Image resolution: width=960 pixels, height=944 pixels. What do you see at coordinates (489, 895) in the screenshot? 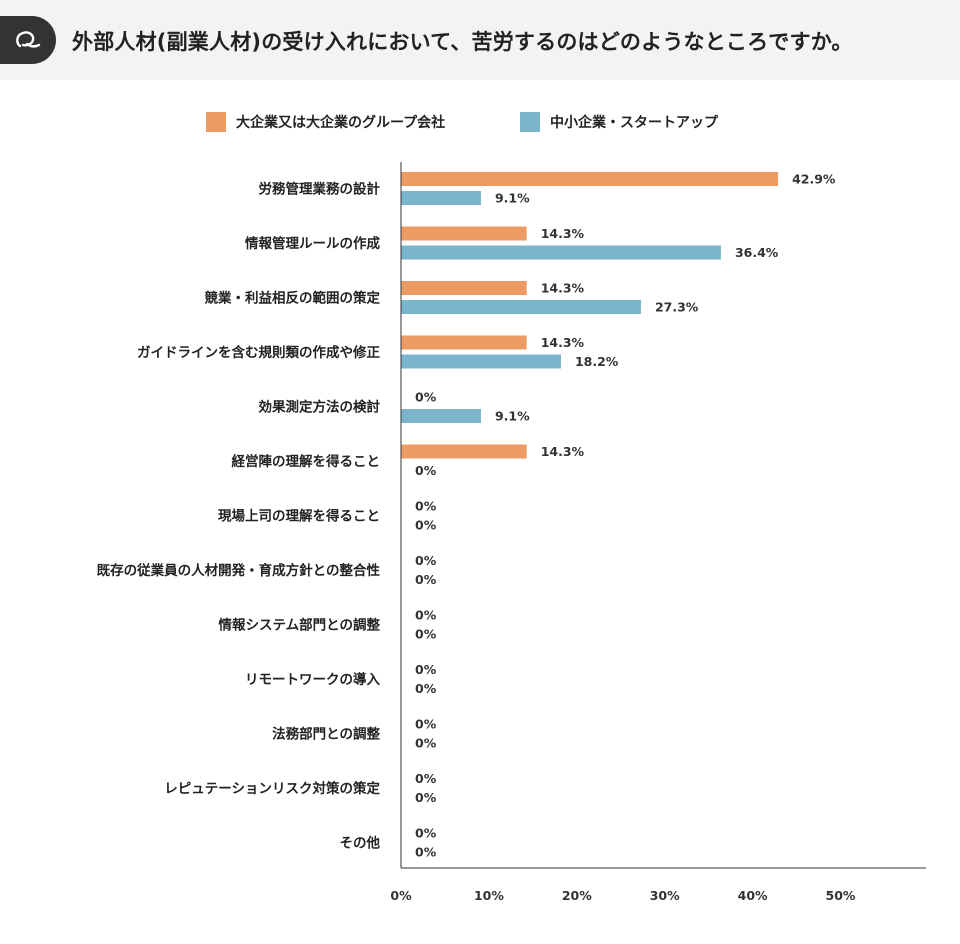
I see `x-tick-label: 10%` at bounding box center [489, 895].